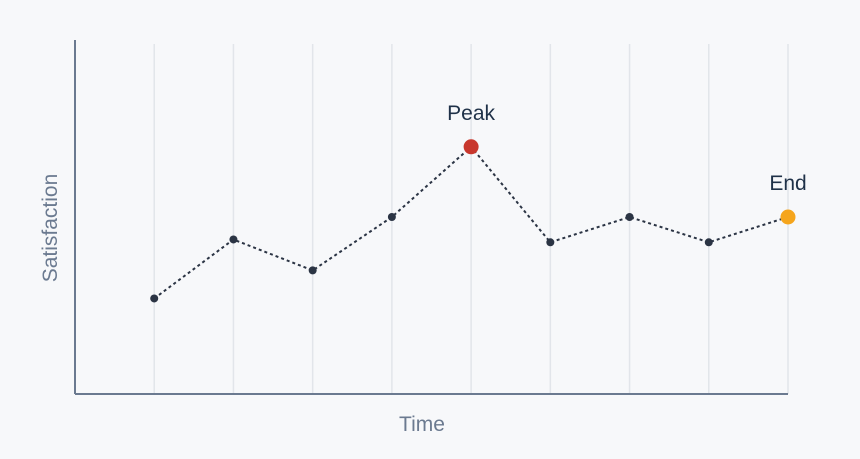 The image size is (860, 459). What do you see at coordinates (422, 424) in the screenshot?
I see `x-axis-label: Time` at bounding box center [422, 424].